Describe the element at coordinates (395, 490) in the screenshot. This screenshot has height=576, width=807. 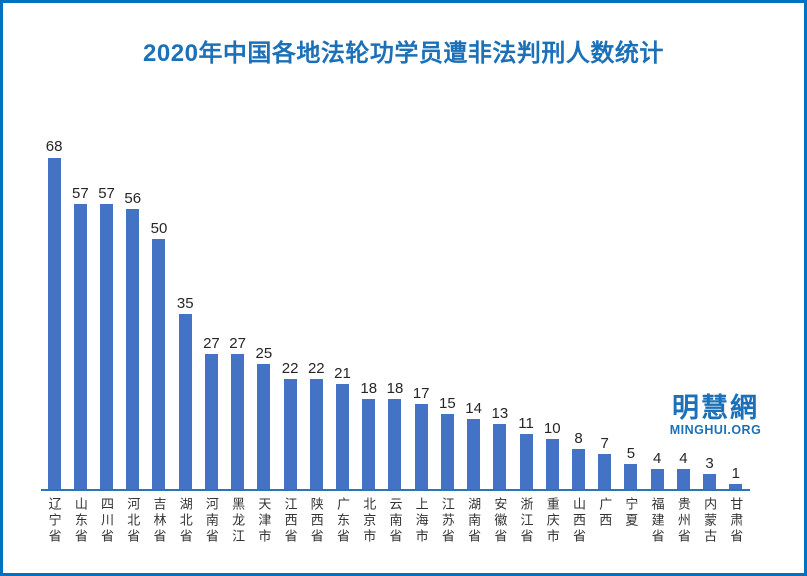
I see `x-axis-line` at that location.